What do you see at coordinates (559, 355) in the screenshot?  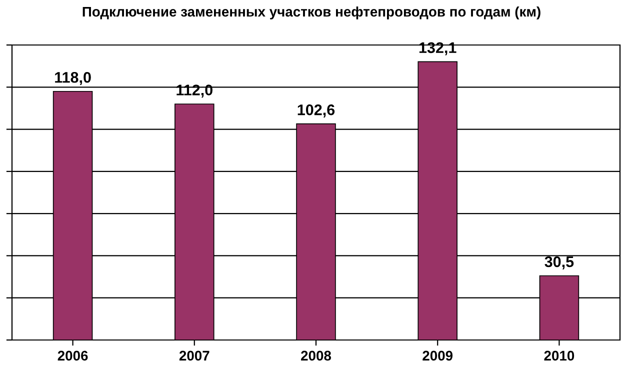 I see `x-tick-label: 2010` at bounding box center [559, 355].